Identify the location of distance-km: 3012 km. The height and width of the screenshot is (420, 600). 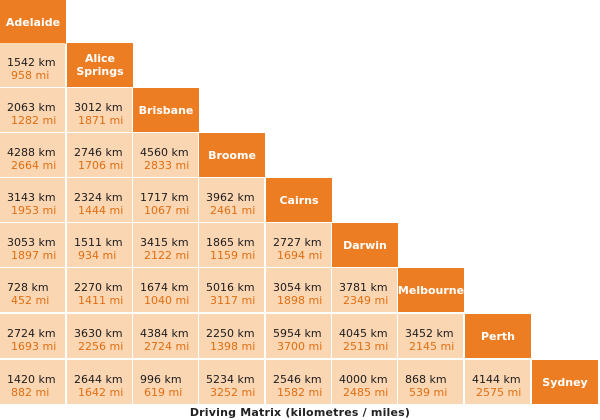
(98, 107).